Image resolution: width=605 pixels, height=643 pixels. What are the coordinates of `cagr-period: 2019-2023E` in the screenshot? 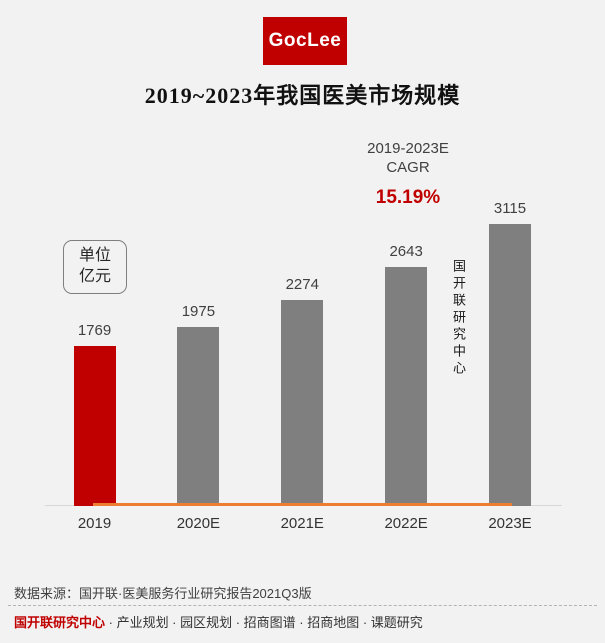 It's located at (408, 148).